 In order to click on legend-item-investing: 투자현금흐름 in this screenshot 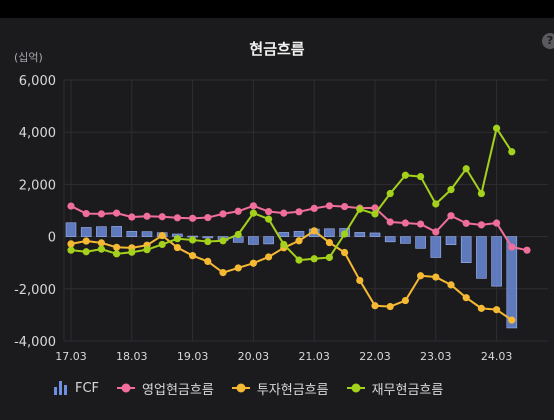, I will do `click(280, 388)`.